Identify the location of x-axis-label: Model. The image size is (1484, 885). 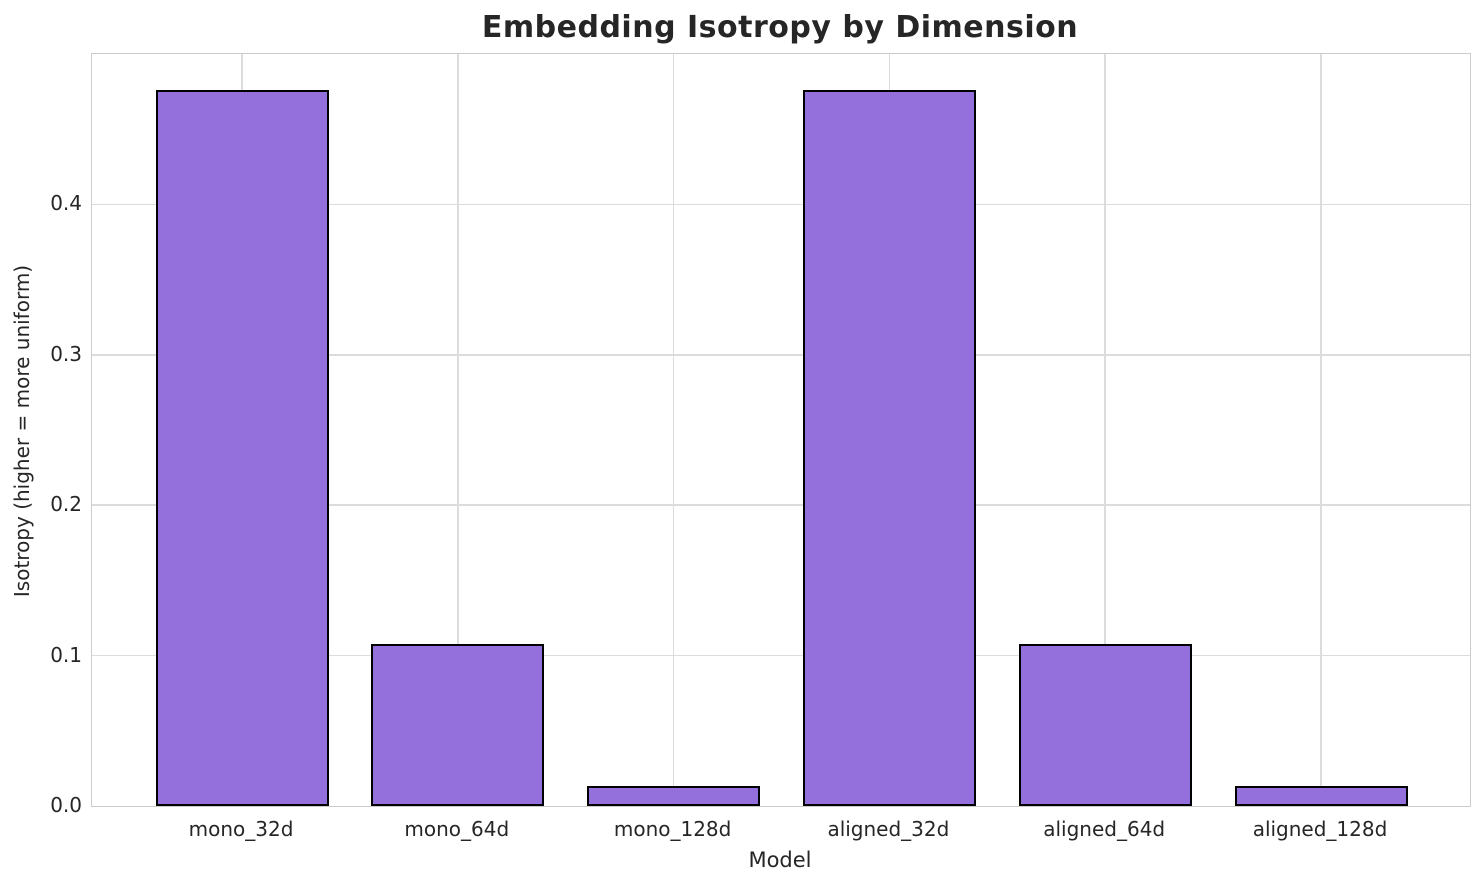
(780, 860).